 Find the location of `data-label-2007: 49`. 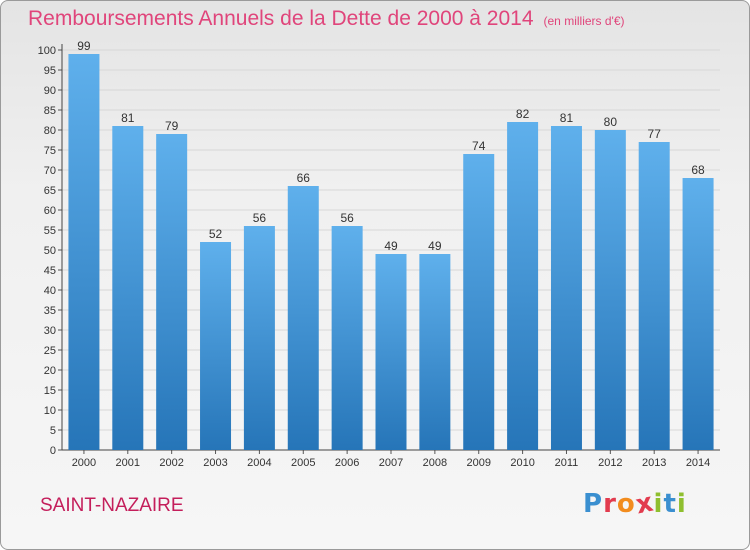

data-label-2007: 49 is located at coordinates (391, 246).